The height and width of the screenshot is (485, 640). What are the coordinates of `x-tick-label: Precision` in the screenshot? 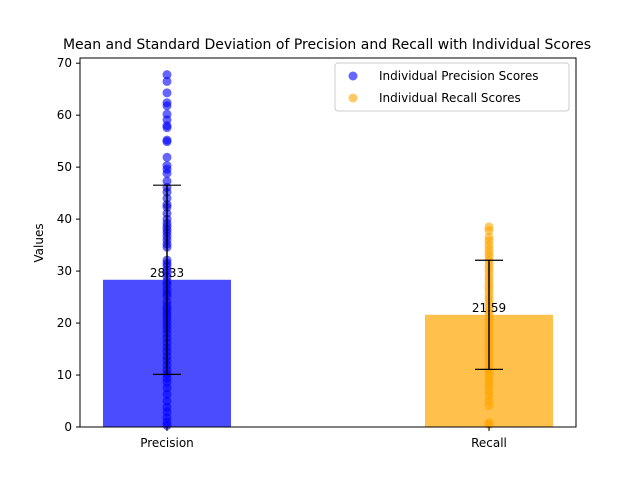 It's located at (167, 443).